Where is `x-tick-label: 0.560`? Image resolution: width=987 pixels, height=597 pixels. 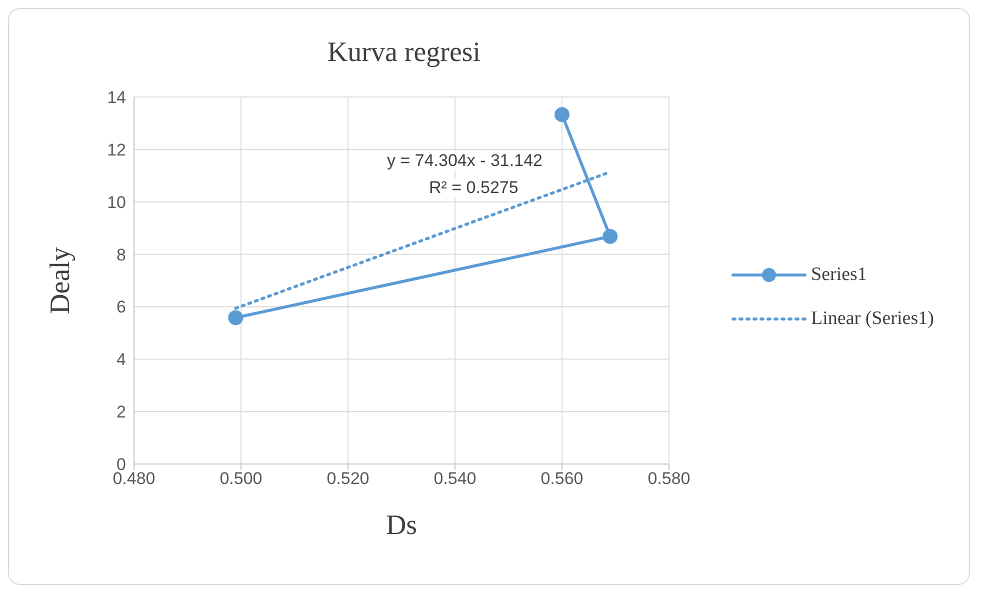
x-tick-label: 0.560 is located at coordinates (562, 478).